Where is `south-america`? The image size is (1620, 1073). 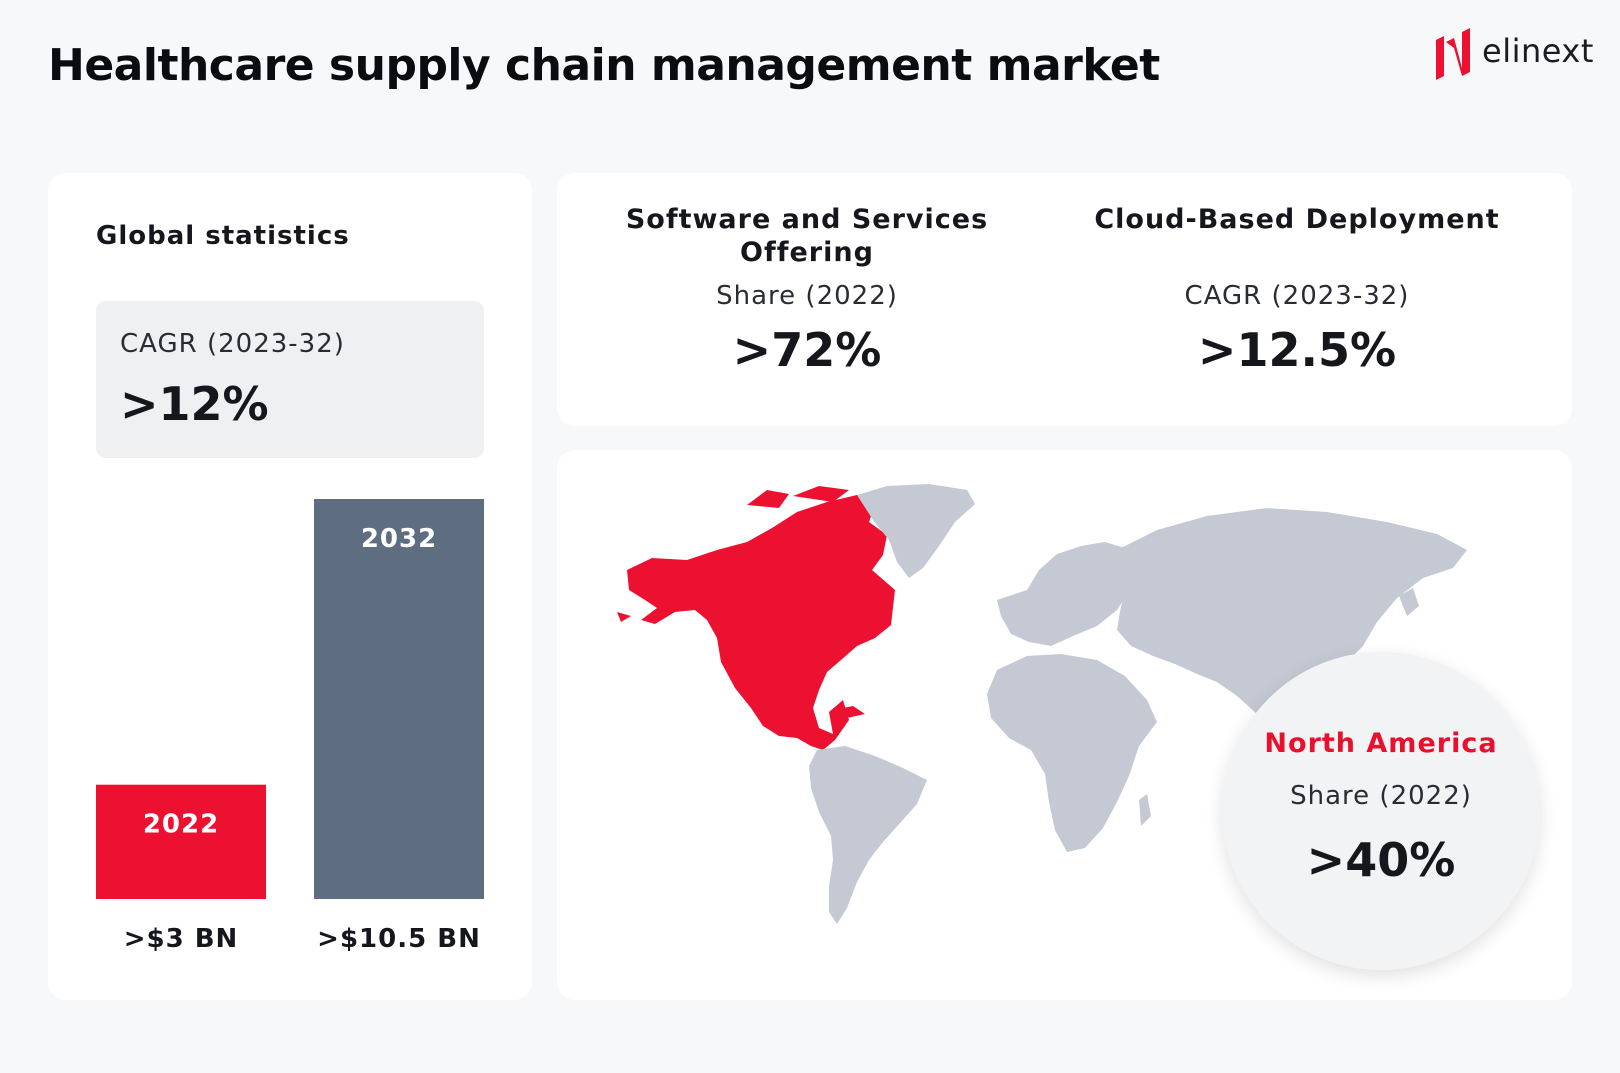
south-america is located at coordinates (868, 835).